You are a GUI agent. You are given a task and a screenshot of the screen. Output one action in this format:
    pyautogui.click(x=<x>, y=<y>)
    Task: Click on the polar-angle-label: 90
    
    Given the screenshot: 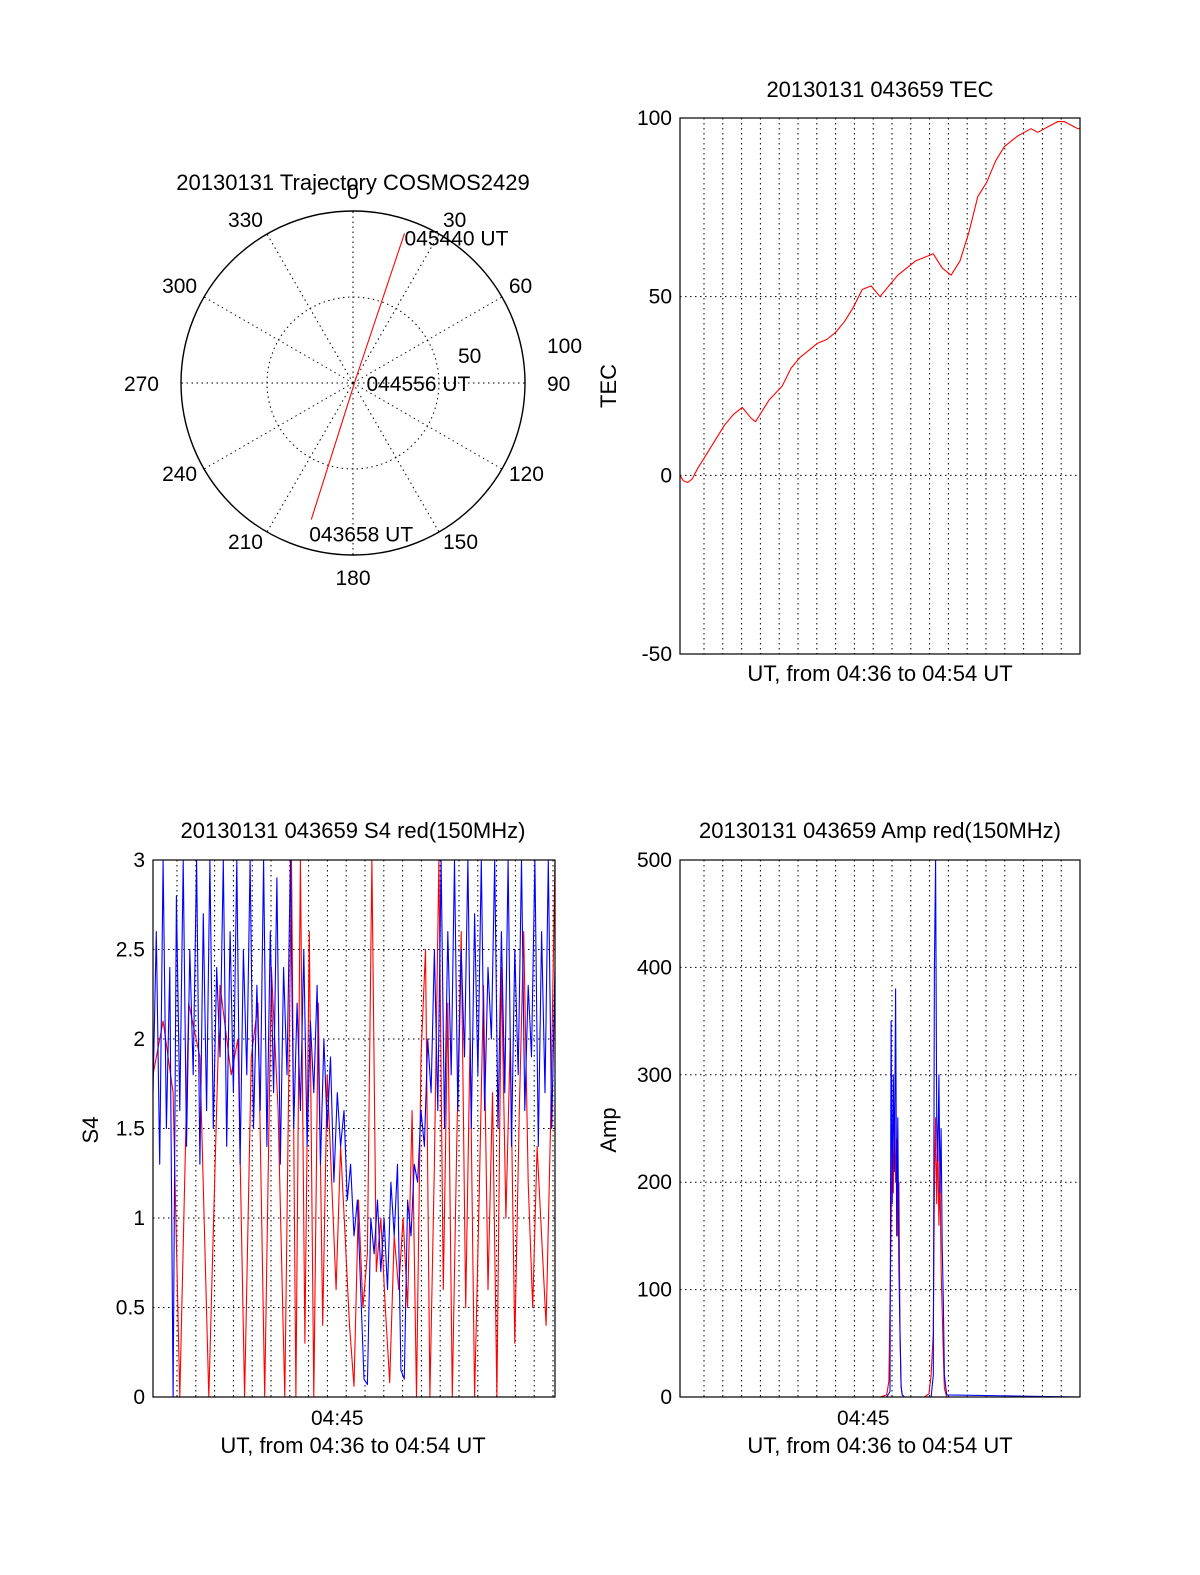 What is the action you would take?
    pyautogui.click(x=558, y=384)
    